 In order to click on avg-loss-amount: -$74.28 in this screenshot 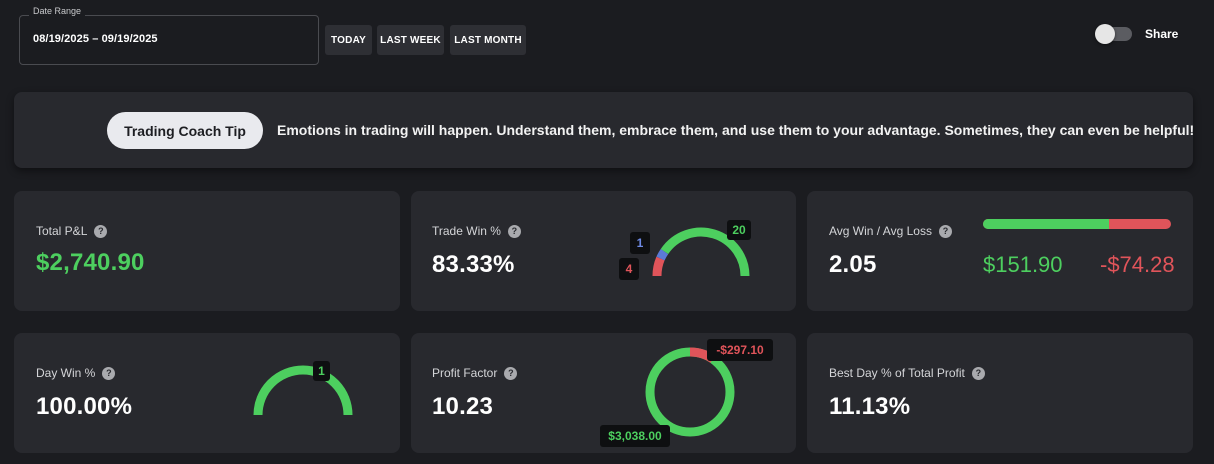, I will do `click(1137, 264)`.